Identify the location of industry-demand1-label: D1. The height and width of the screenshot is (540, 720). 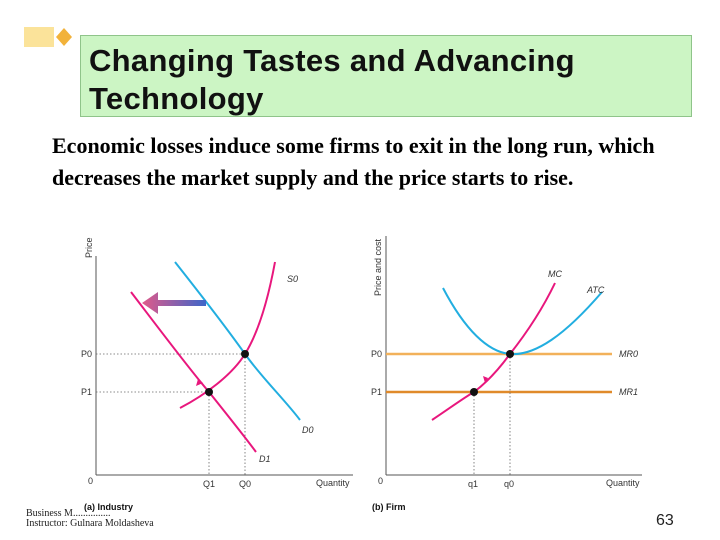
(265, 459).